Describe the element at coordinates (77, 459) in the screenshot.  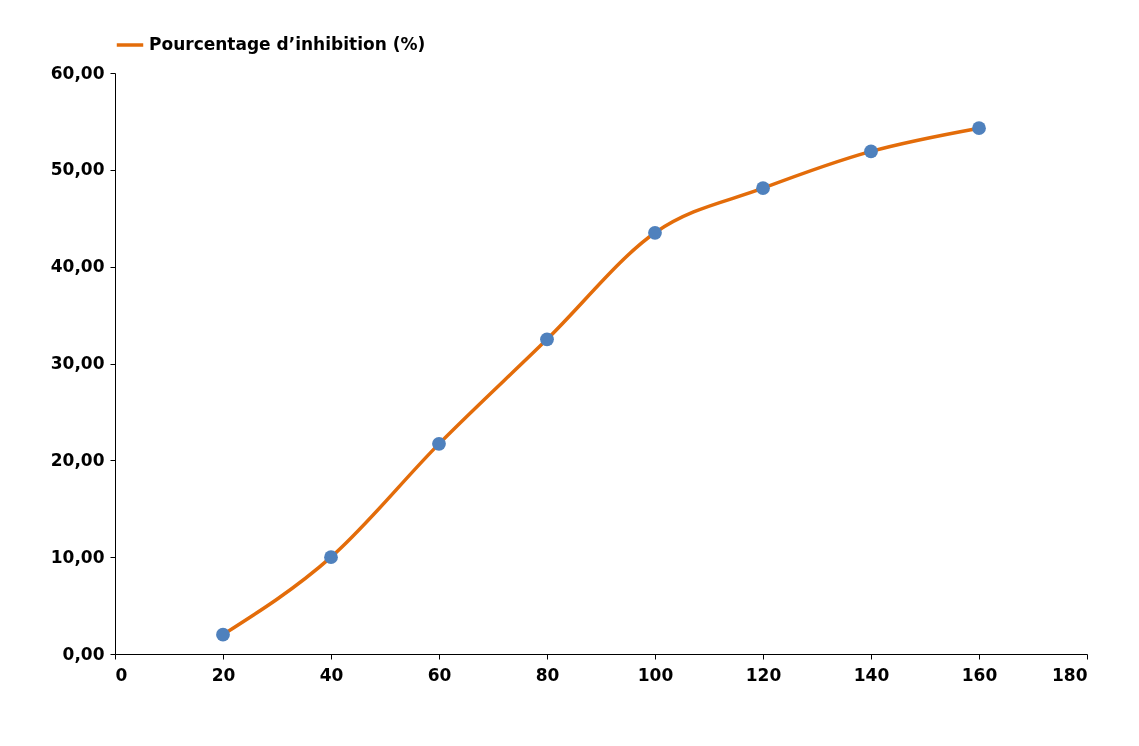
I see `y-tick-label: 20,00` at that location.